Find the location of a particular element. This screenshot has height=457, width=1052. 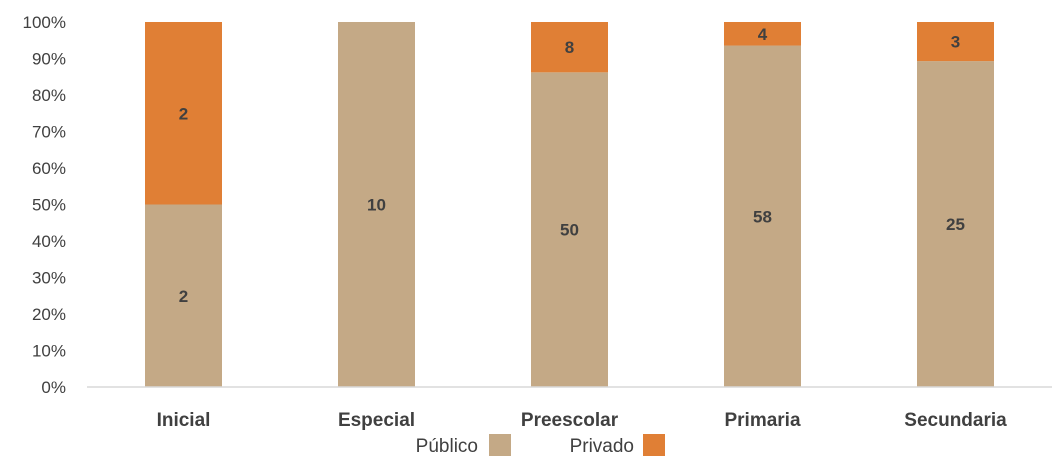

data-label: 10 is located at coordinates (376, 205).